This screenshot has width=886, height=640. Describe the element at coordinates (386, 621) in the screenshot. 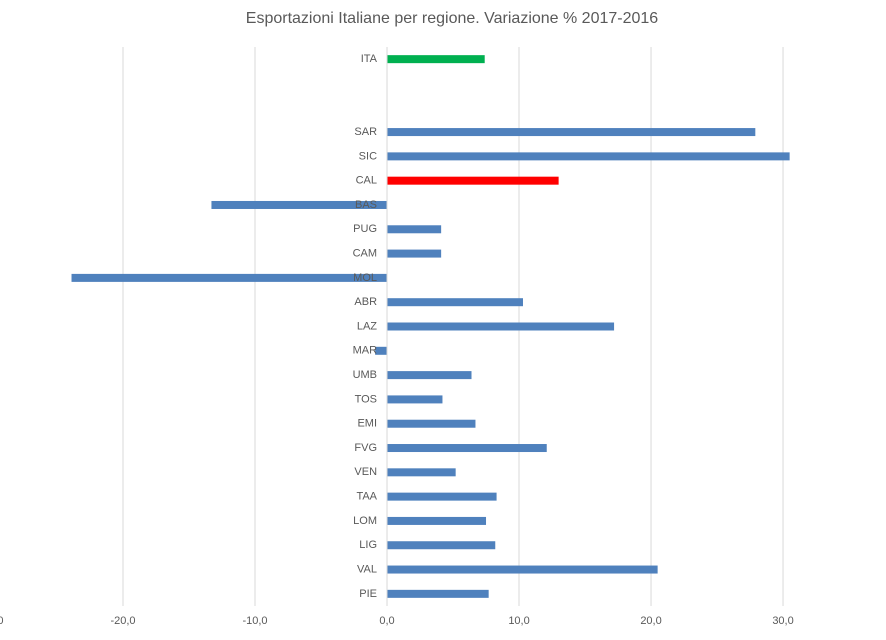

I see `x-tick-label: 0,0` at that location.